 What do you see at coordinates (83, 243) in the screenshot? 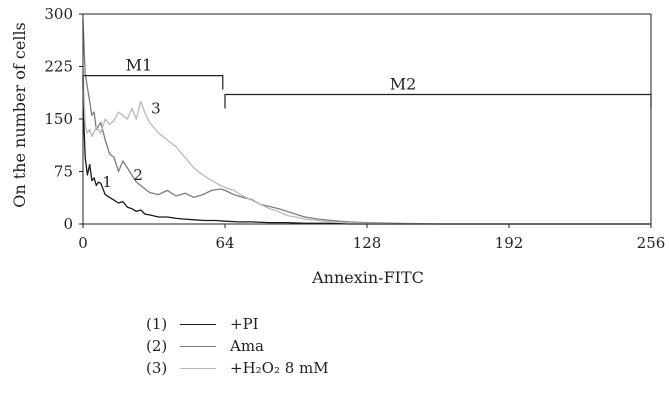
I see `x-tick-label: 0` at bounding box center [83, 243].